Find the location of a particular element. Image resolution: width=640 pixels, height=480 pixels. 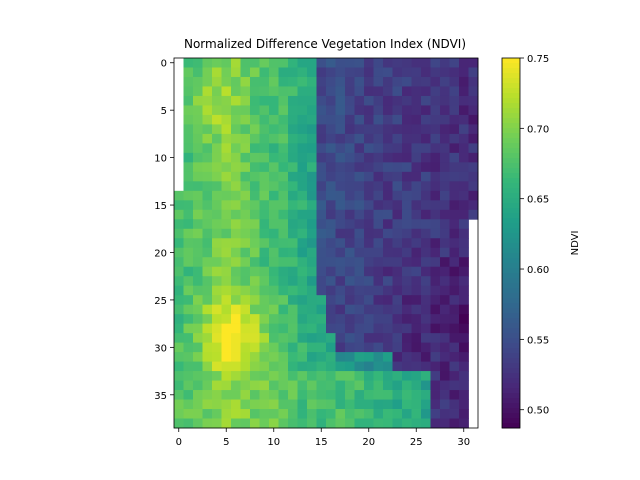

y-tick-label: 0 is located at coordinates (164, 64).